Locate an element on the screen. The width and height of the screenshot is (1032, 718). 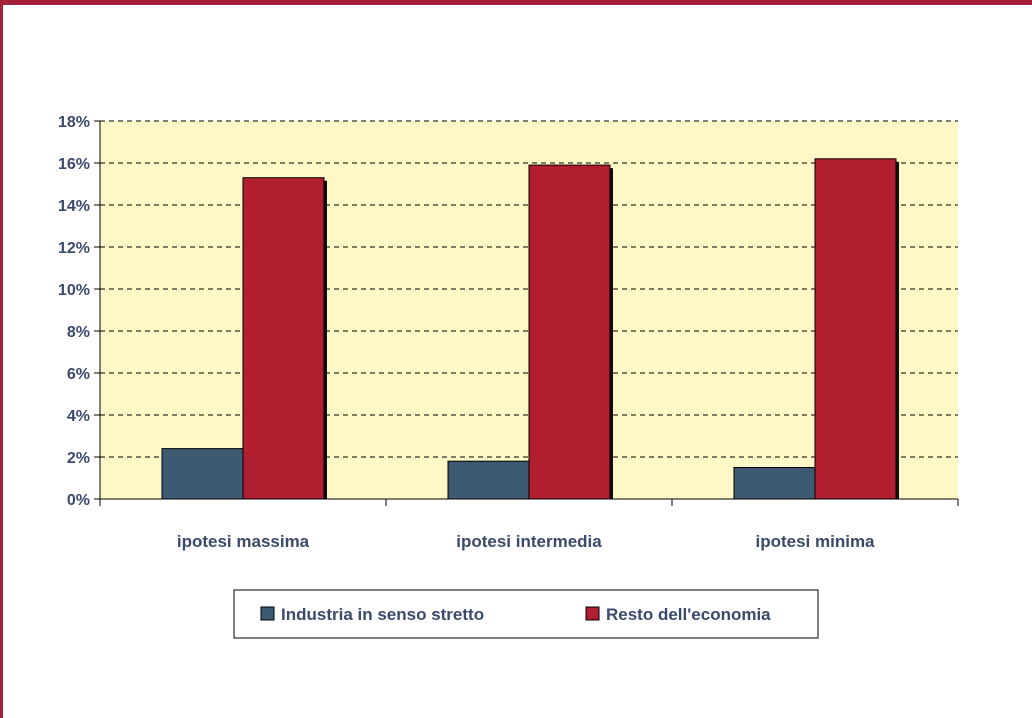
y-tick-label: 10% is located at coordinates (74, 290).